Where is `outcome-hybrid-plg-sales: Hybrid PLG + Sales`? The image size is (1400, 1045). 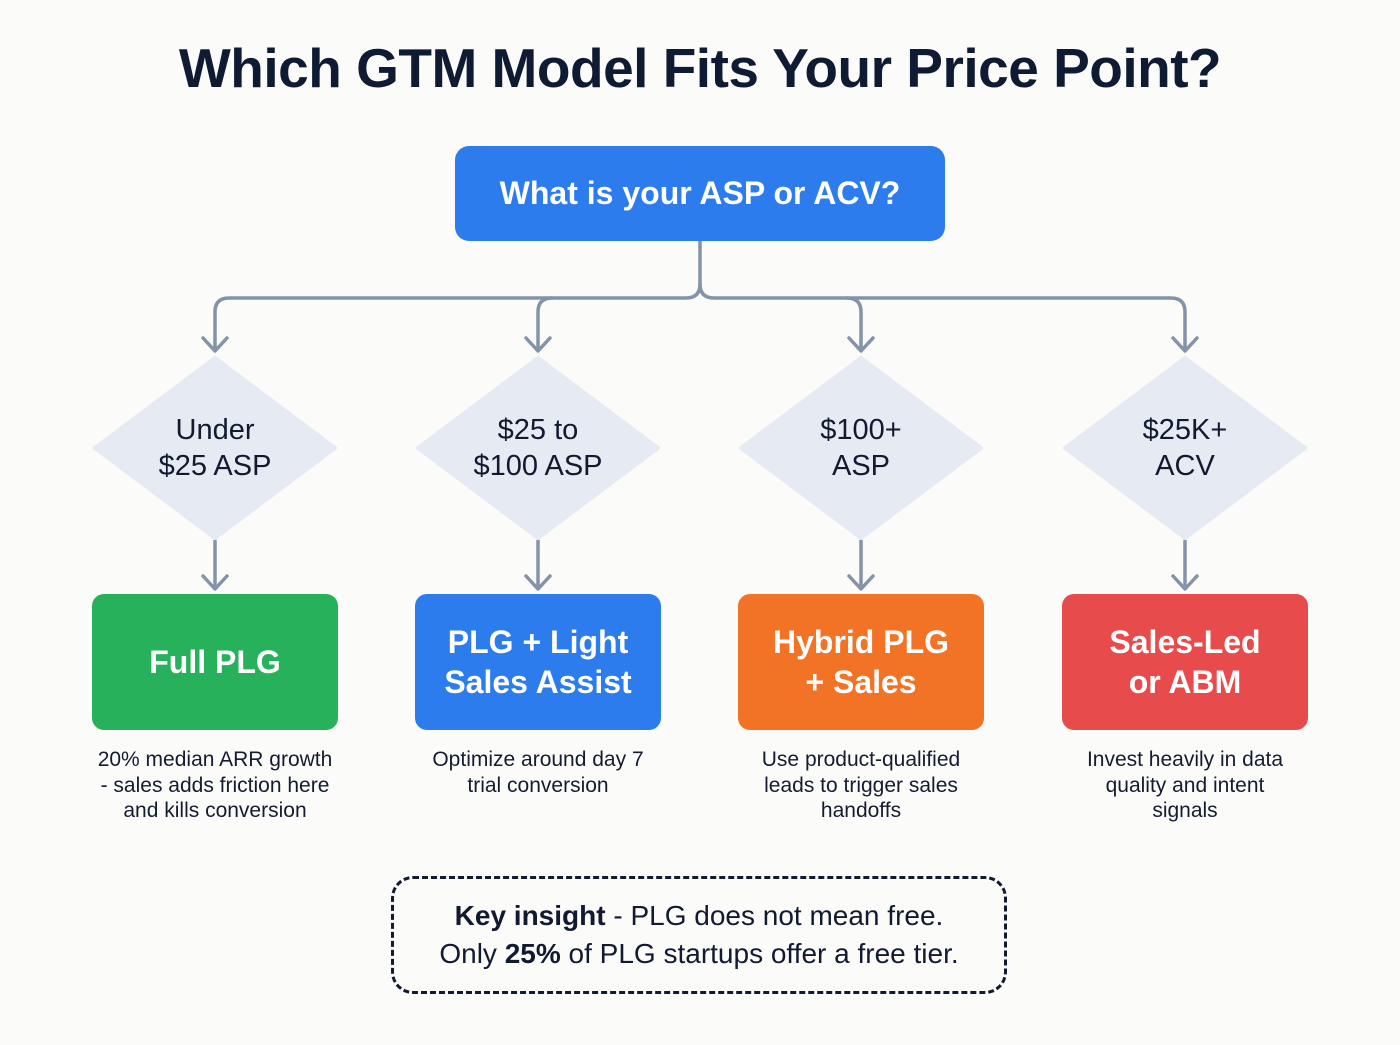 outcome-hybrid-plg-sales: Hybrid PLG + Sales is located at coordinates (861, 662).